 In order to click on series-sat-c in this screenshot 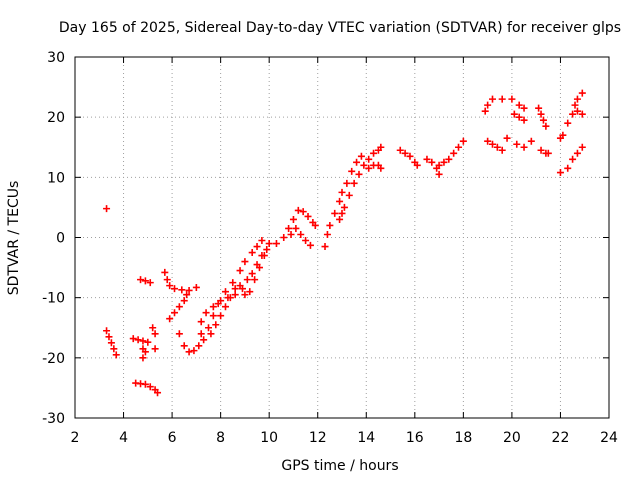, I will do `click(147, 388)`.